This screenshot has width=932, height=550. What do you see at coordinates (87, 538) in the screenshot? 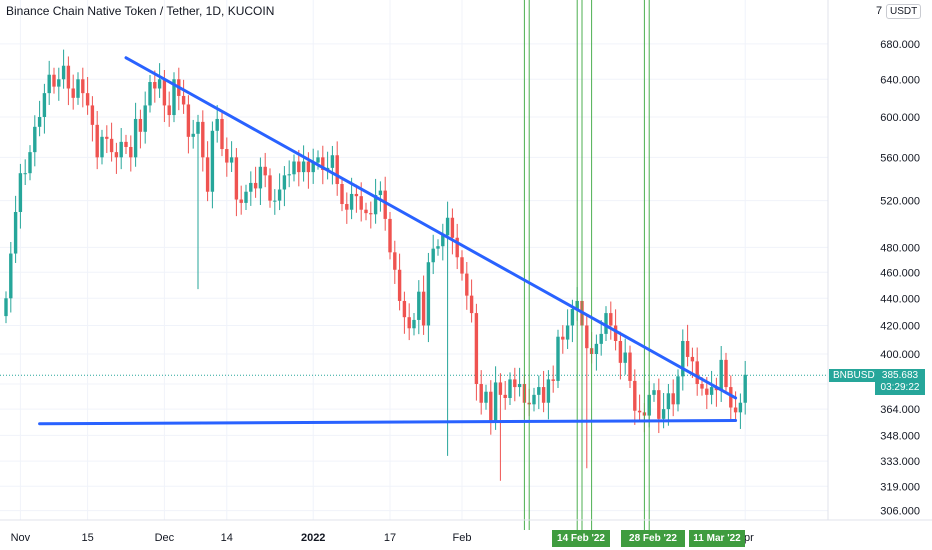
I see `x-tick-label: 15` at bounding box center [87, 538].